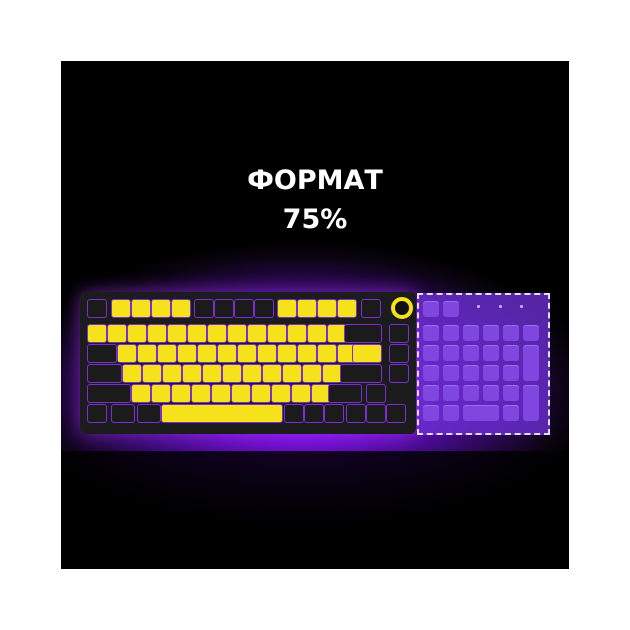 This screenshot has width=630, height=630. What do you see at coordinates (315, 180) in the screenshot?
I see `headline-format: ФОРМАТ` at bounding box center [315, 180].